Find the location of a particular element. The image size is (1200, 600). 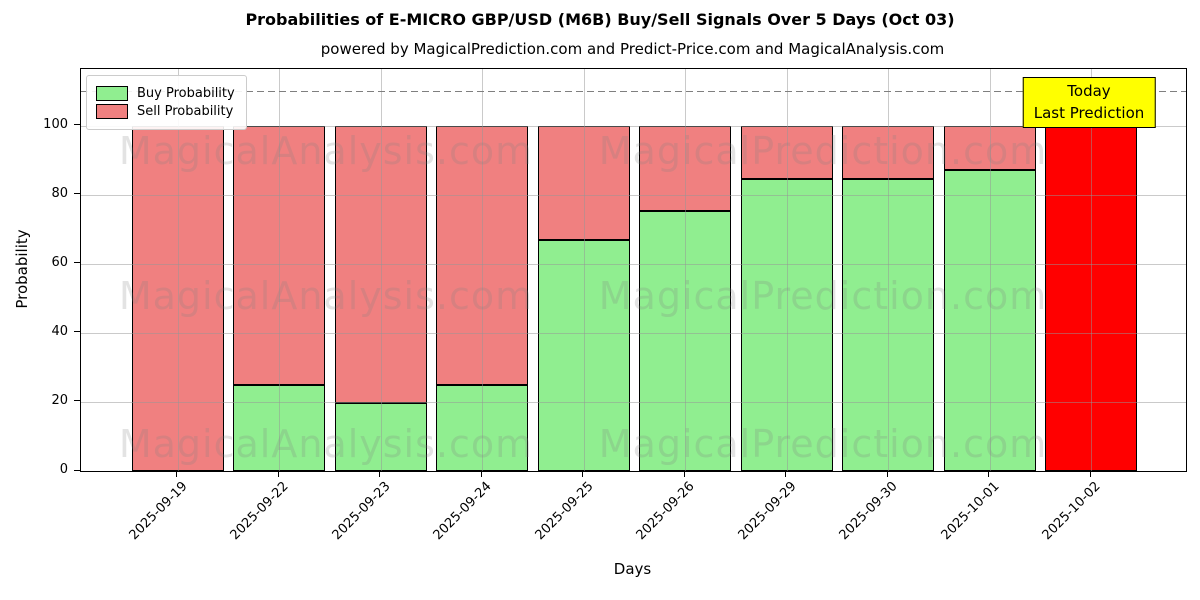

legend-label-buy: Buy Probability is located at coordinates (186, 93).